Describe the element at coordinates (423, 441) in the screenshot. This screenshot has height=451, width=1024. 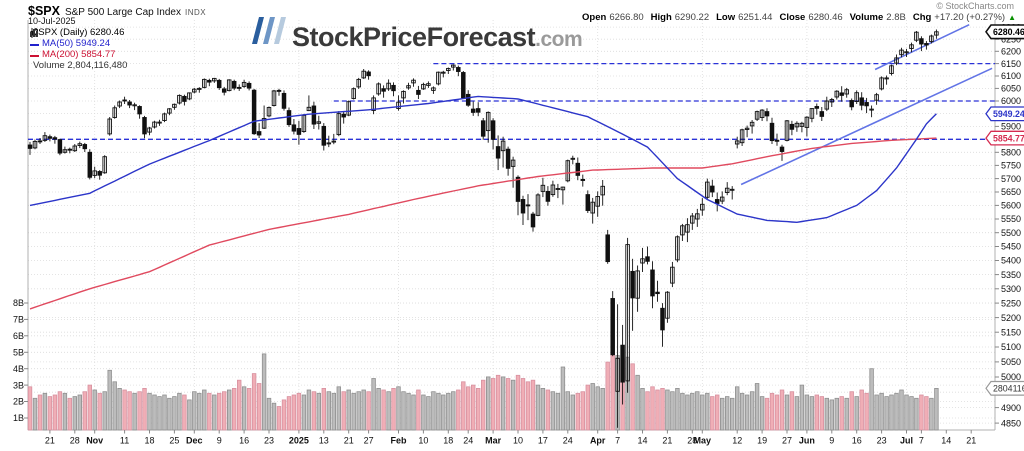
I see `date-axis-label: 10` at that location.